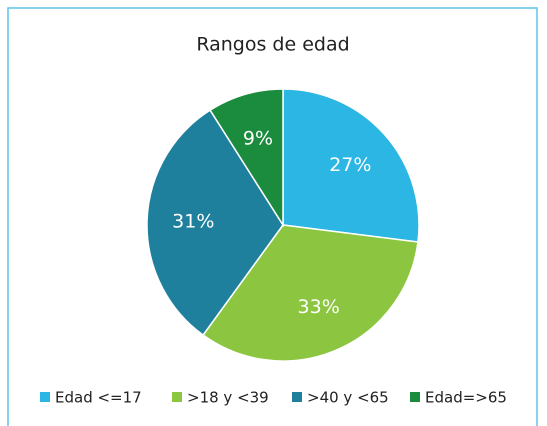 Image resolution: width=547 pixels, height=426 pixels. Describe the element at coordinates (193, 222) in the screenshot. I see `data-label: 31%` at that location.